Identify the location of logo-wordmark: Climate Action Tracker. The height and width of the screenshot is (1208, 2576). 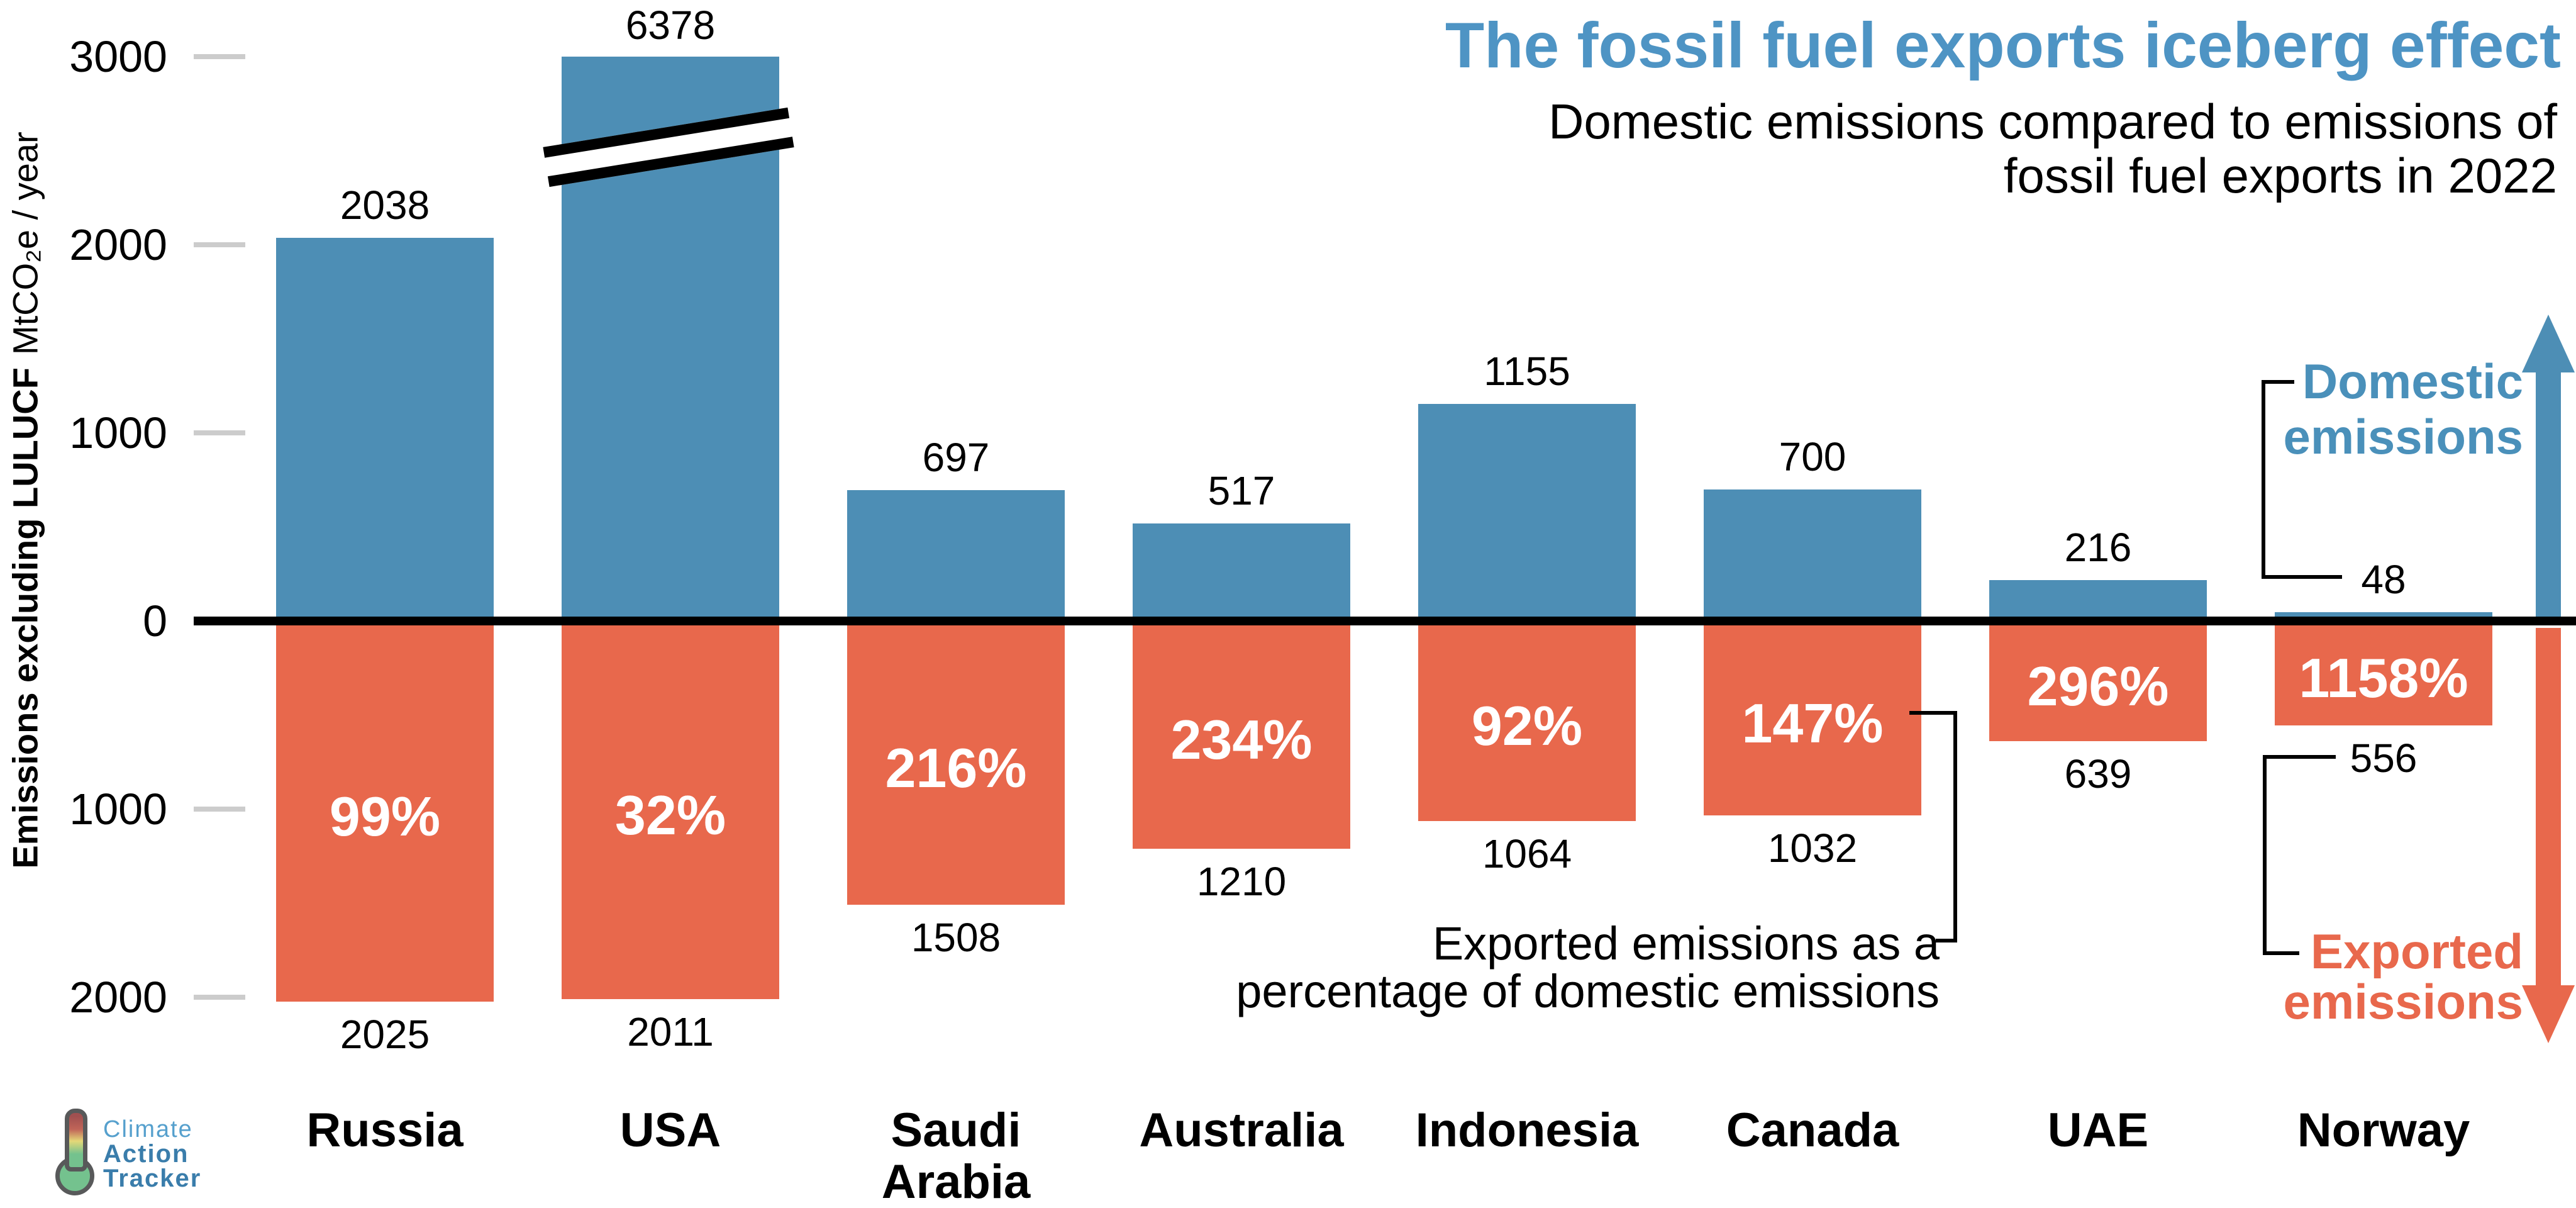
(152, 1154).